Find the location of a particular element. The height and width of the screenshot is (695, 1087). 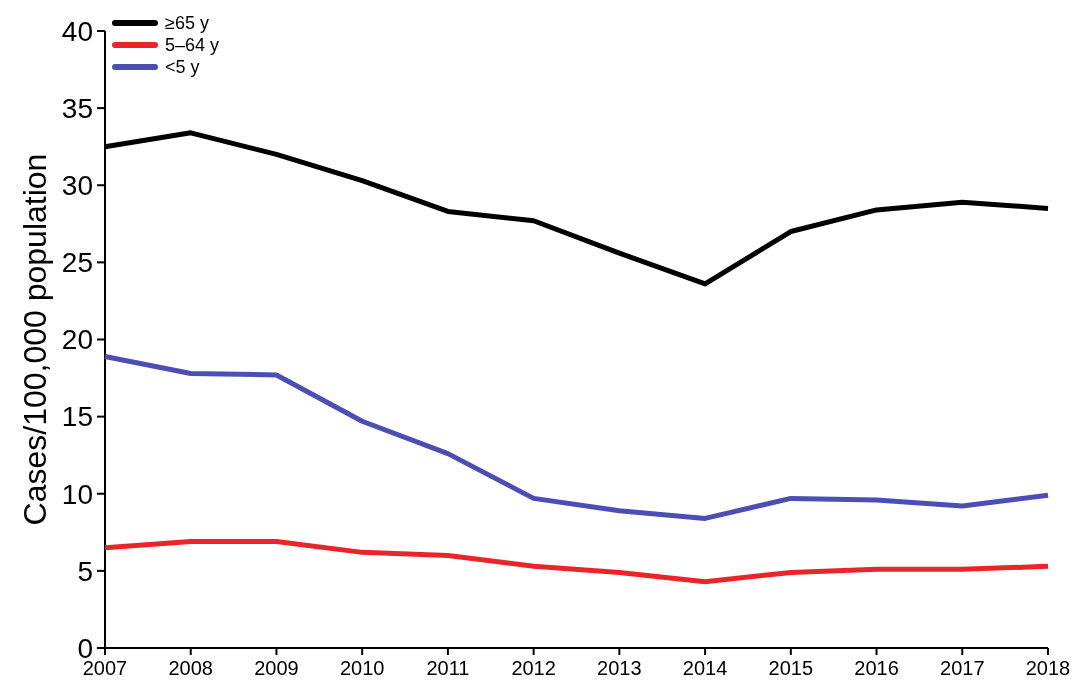

y-tick-label: 15 is located at coordinates (77, 417).